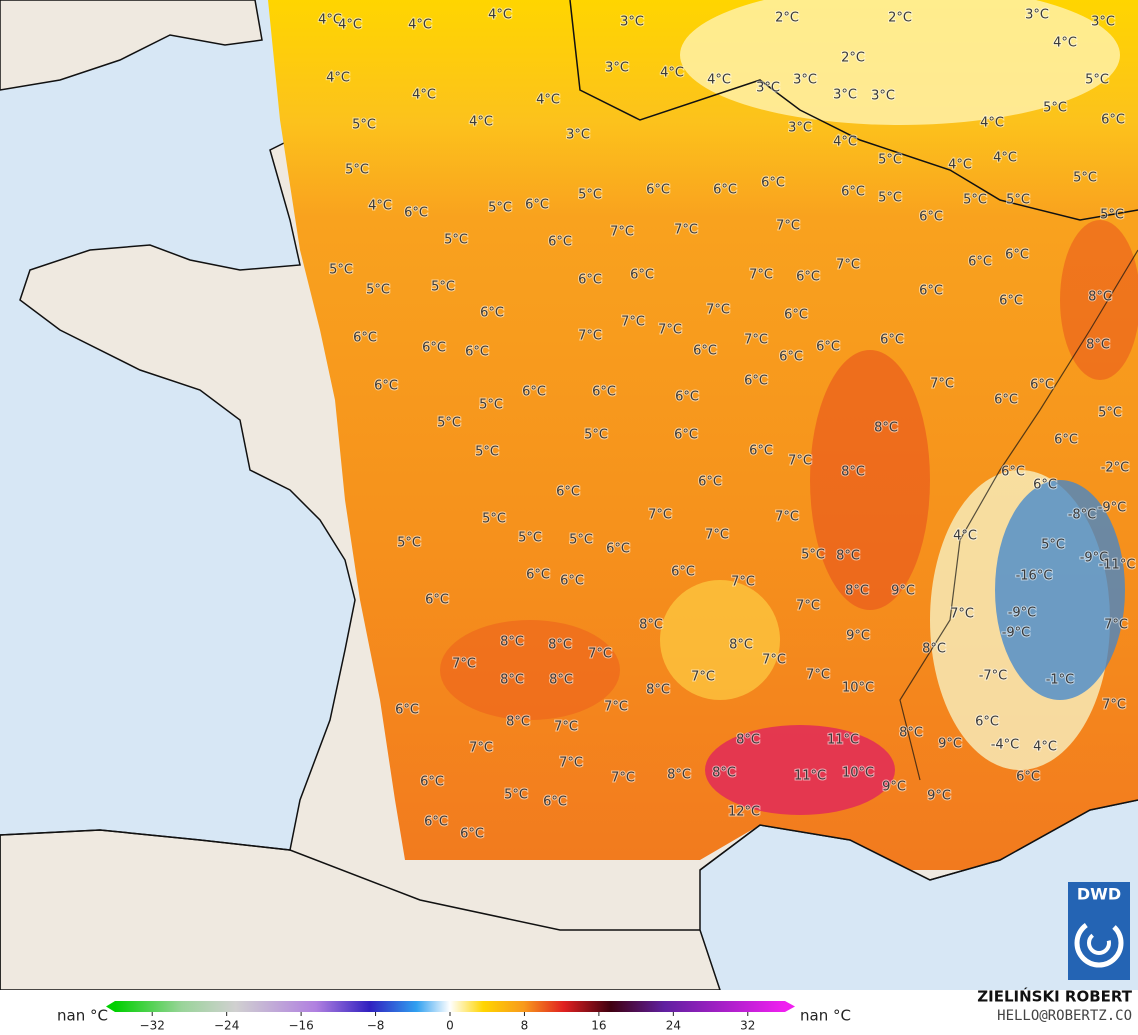  Describe the element at coordinates (1064, 1016) in the screenshot. I see `credit-email: HELLO@ROBERTZ.CO` at that location.